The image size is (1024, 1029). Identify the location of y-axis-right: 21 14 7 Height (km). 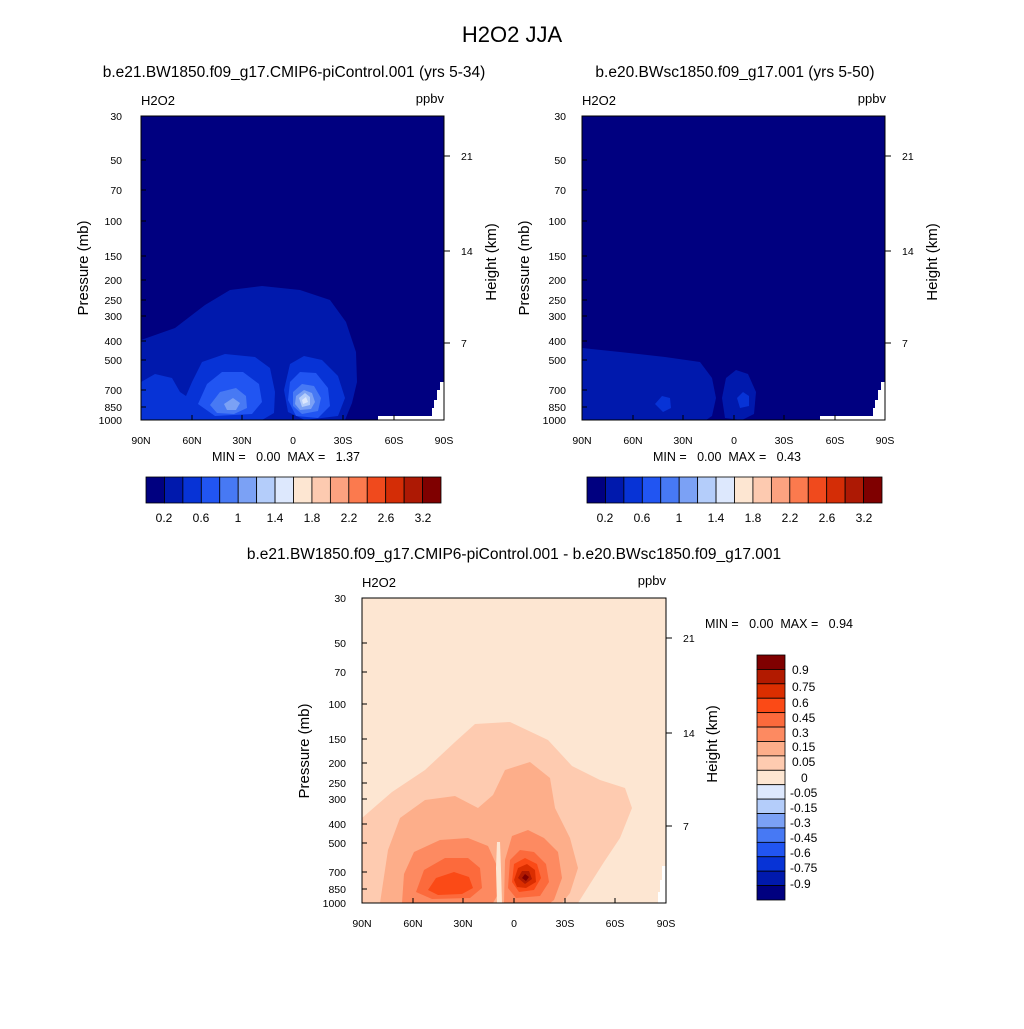
(913, 250).